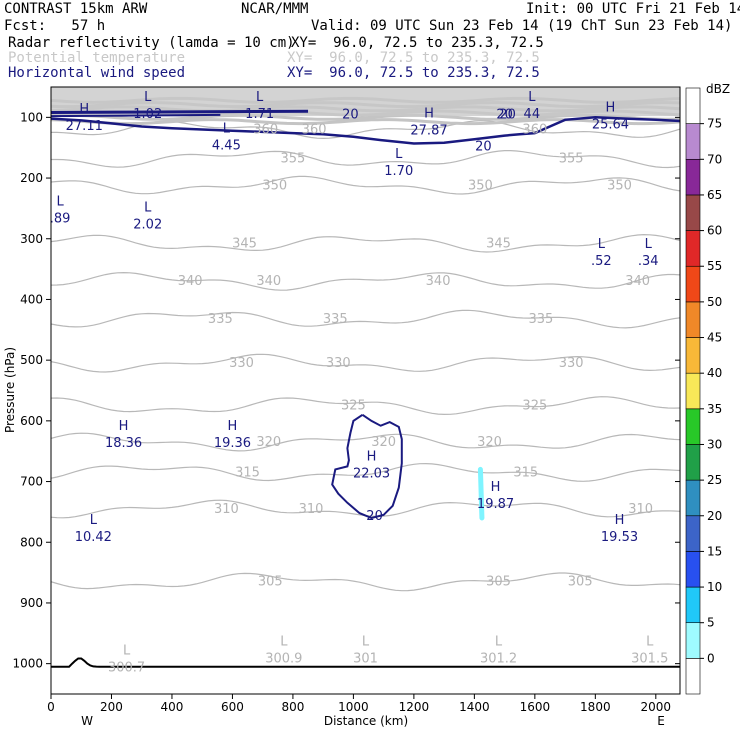 The width and height of the screenshot is (740, 740). What do you see at coordinates (311, 509) in the screenshot?
I see `theta-label-310-1: 310` at bounding box center [311, 509].